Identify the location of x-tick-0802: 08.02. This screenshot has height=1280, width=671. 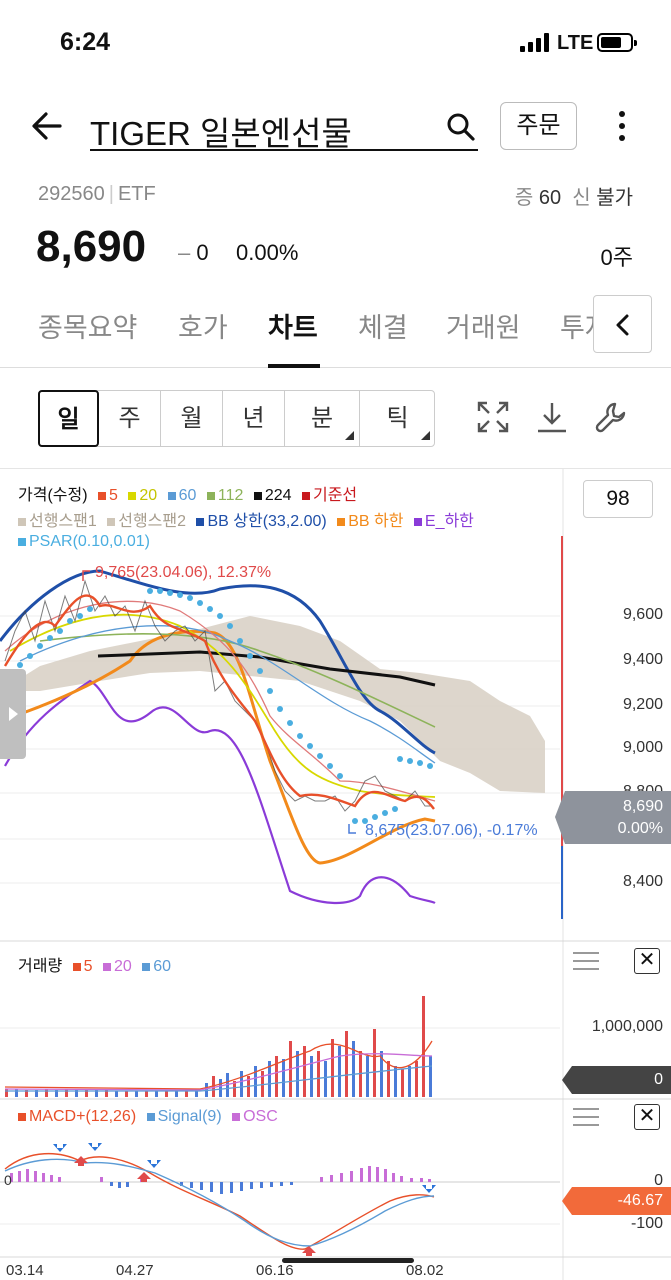
(425, 1270).